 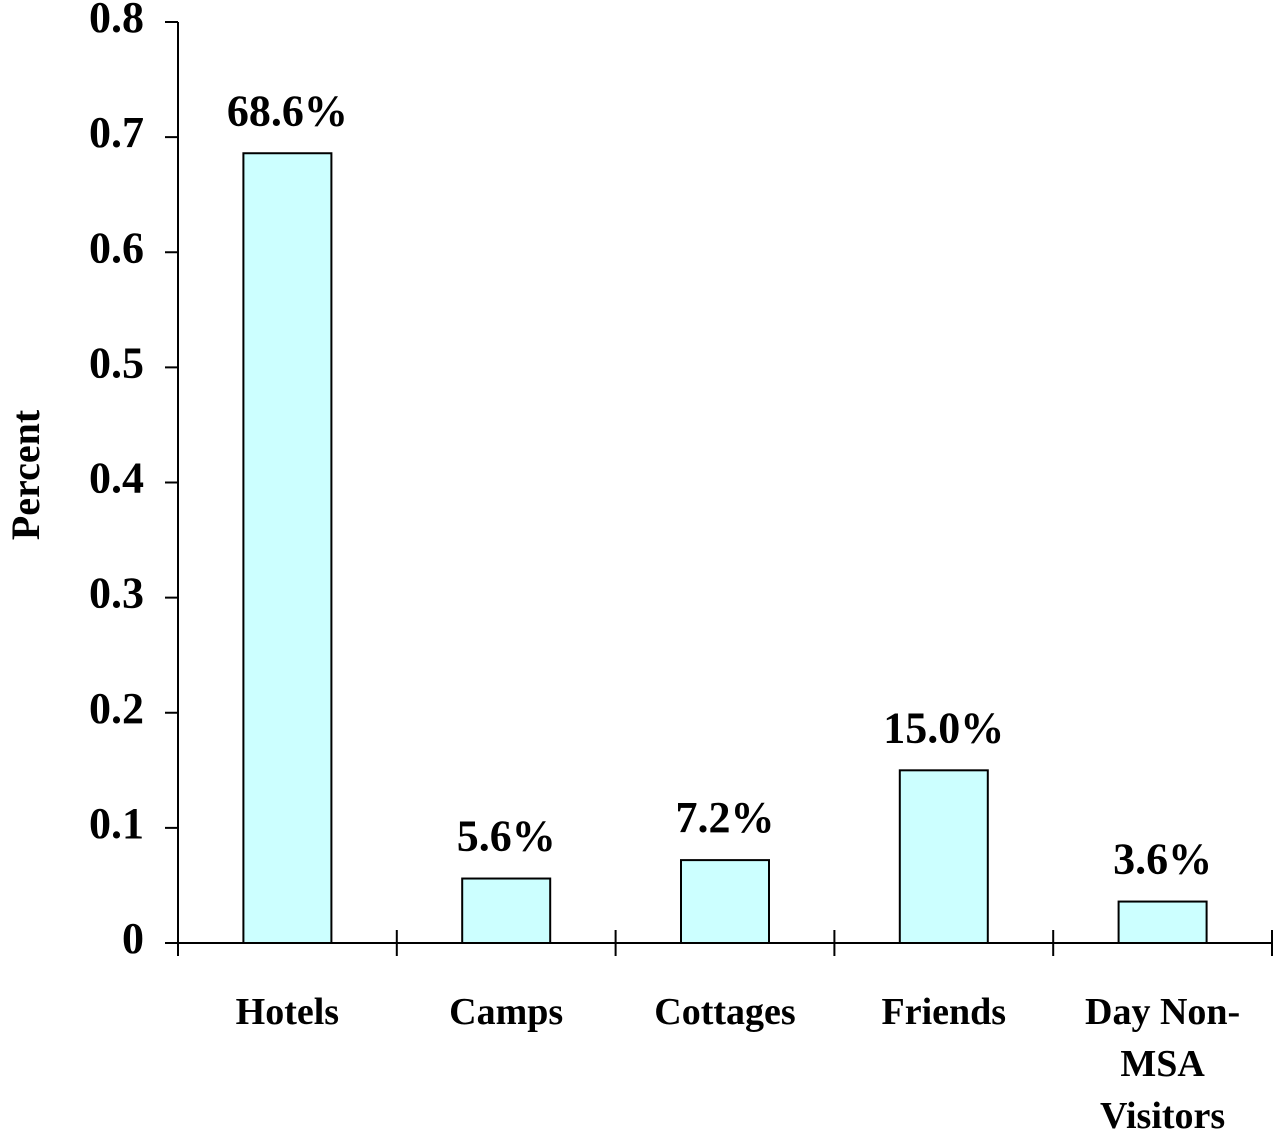 I want to click on y-tick-label: 0.5, so click(x=116, y=362).